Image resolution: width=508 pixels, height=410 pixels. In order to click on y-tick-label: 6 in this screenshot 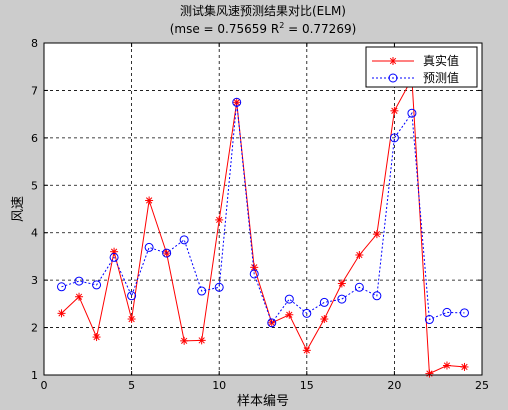, I will do `click(34, 138)`.